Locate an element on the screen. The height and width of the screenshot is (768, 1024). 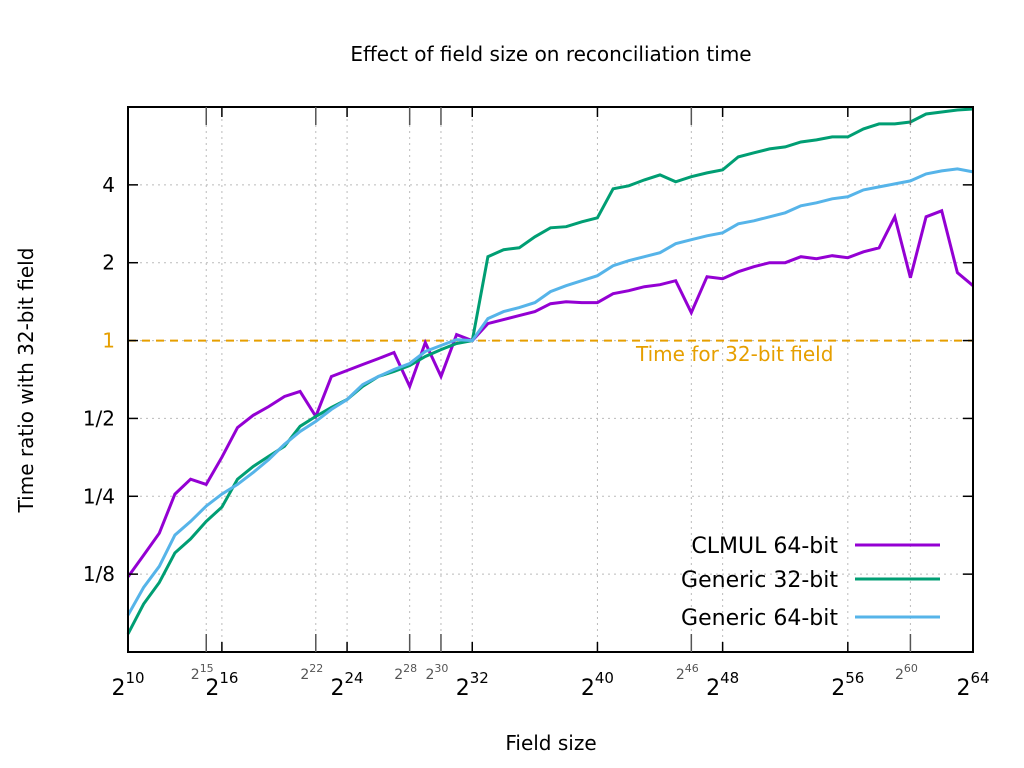
x-tick-exponent: 32 is located at coordinates (479, 678).